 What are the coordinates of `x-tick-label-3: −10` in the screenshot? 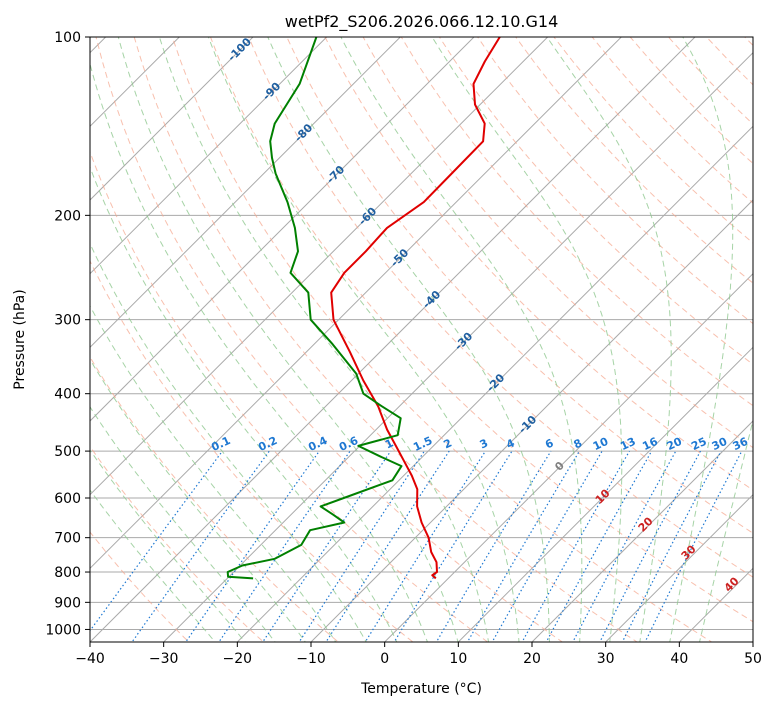 It's located at (311, 659).